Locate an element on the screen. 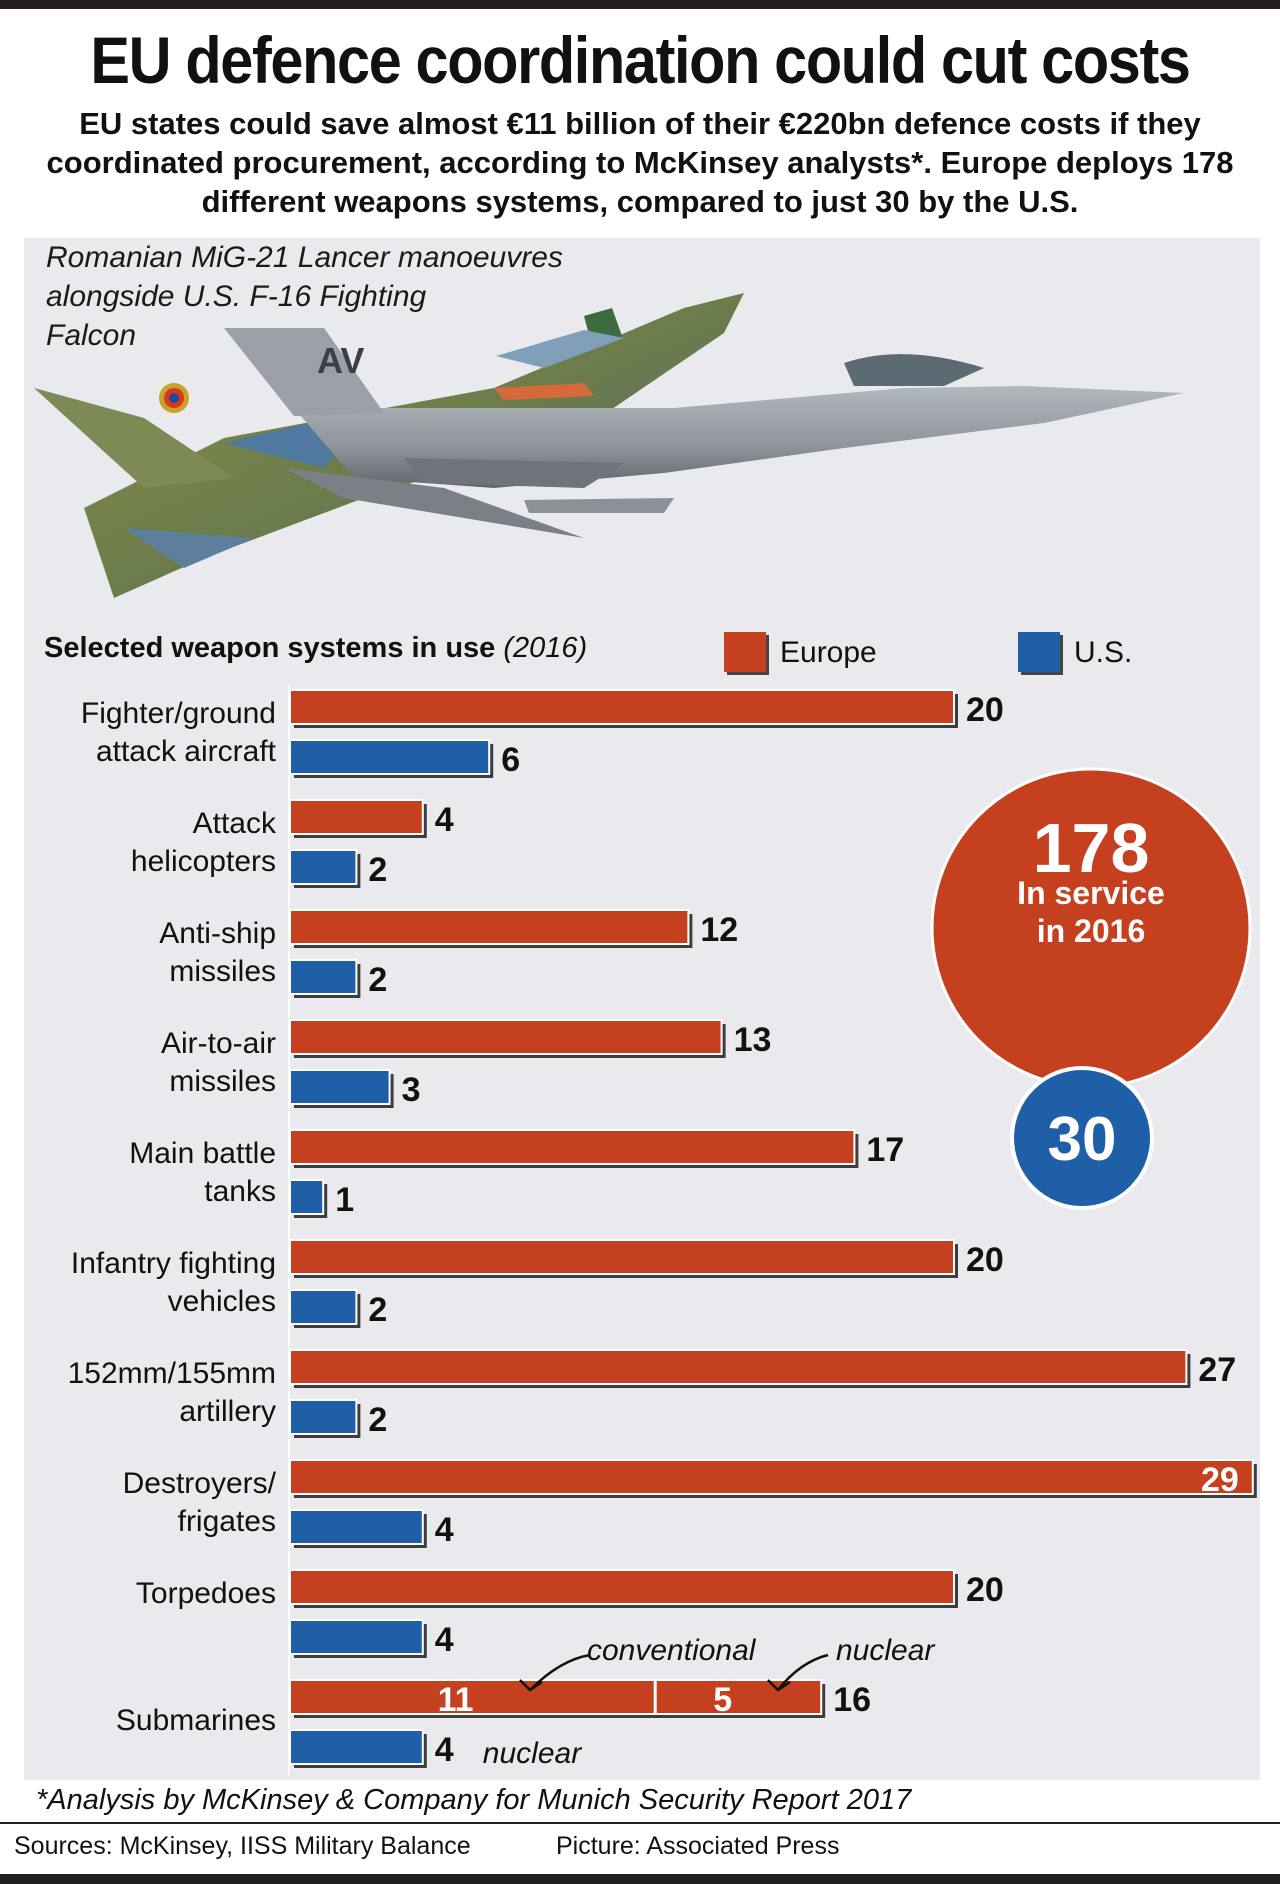 The height and width of the screenshot is (1884, 1280). top-rule is located at coordinates (640, 4).